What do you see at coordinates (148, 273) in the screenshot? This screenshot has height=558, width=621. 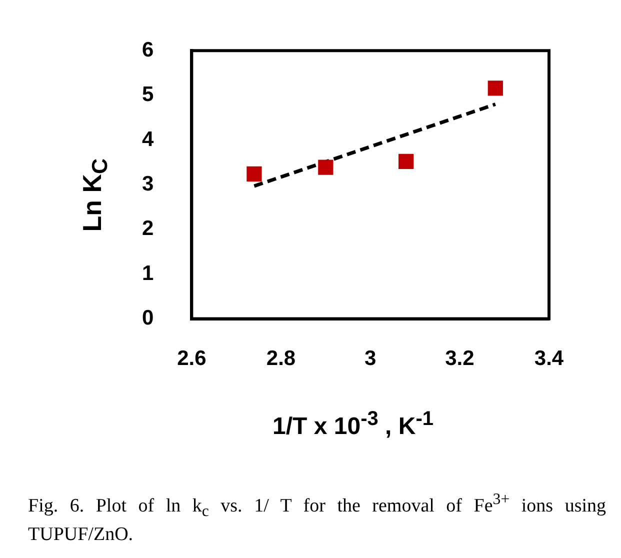 I see `y-tick-label: 1` at bounding box center [148, 273].